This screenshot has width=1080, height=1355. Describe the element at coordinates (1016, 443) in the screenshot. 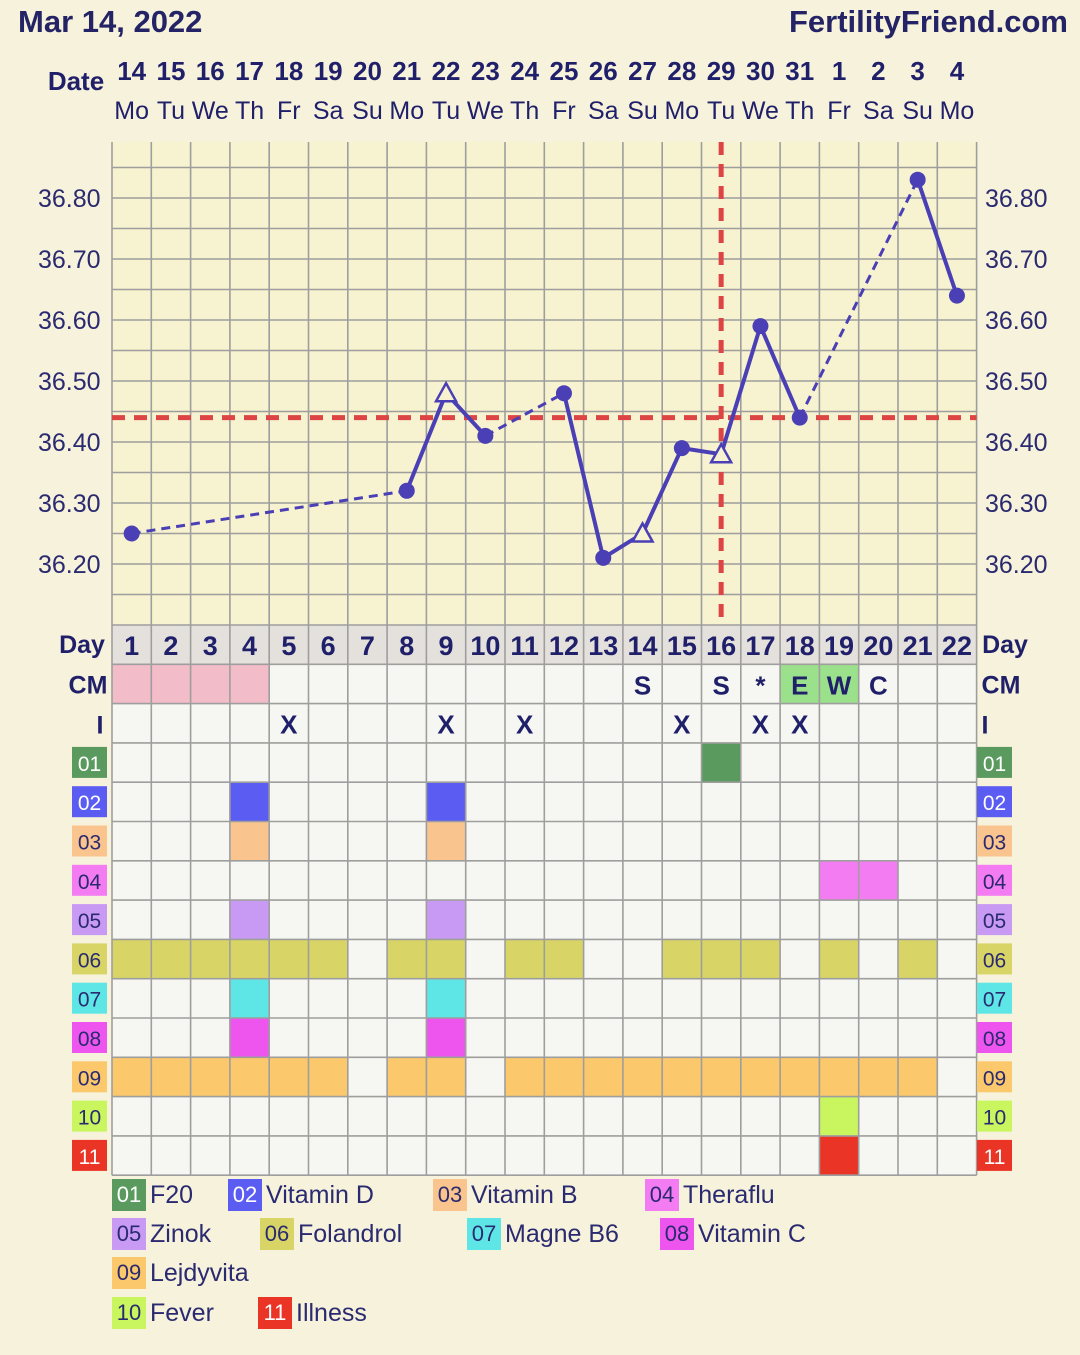

I see `y-tick-right: 36.40` at that location.